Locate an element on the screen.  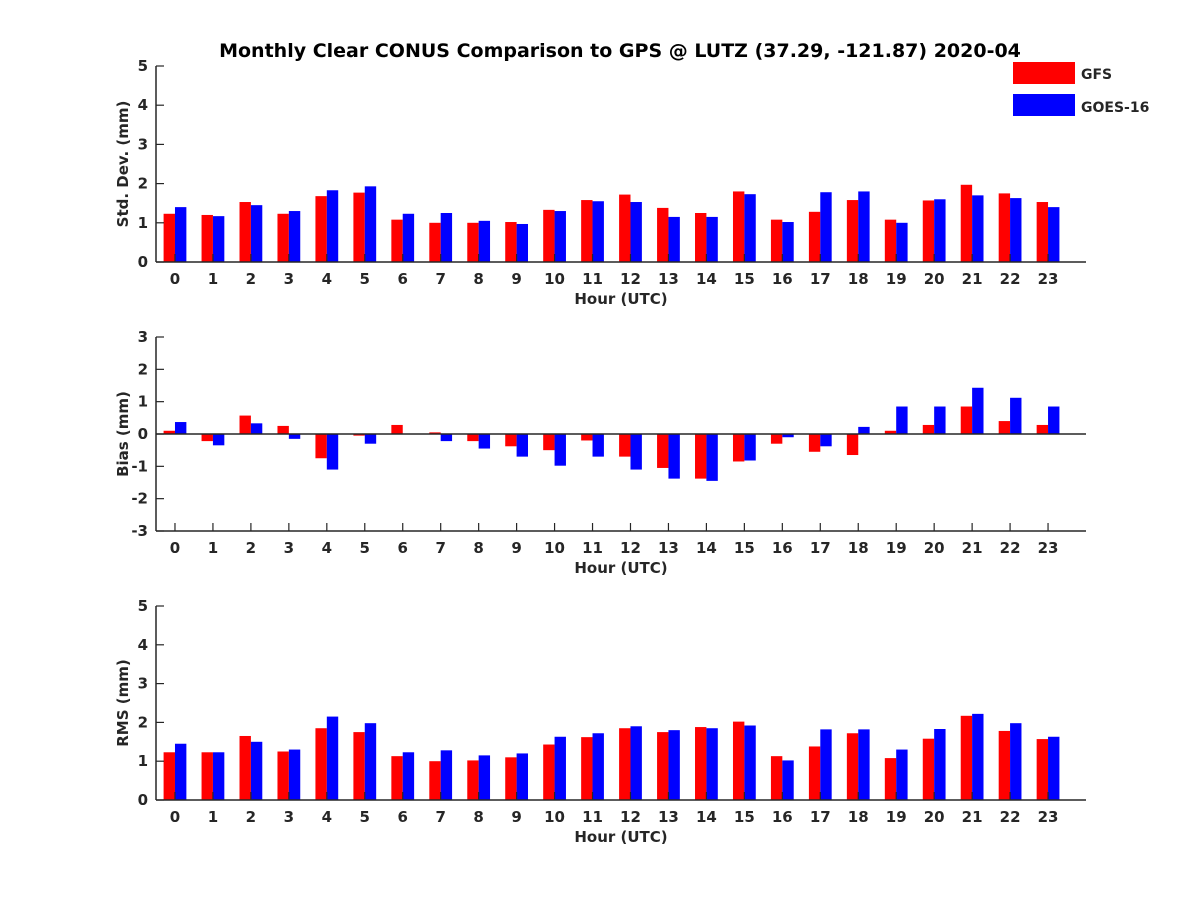
x-tick-label: 22 is located at coordinates (1010, 817).